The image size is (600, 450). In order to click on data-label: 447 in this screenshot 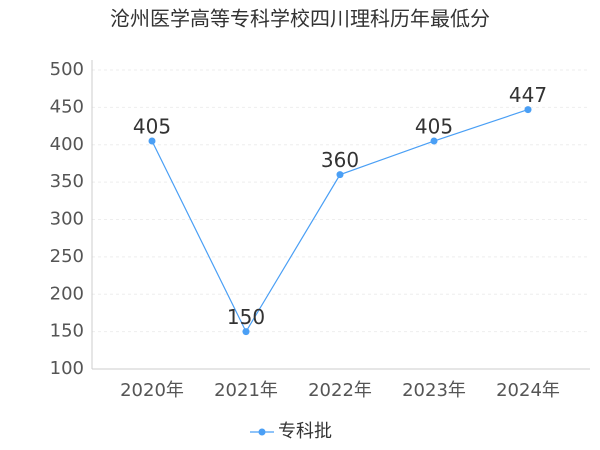, I will do `click(528, 95)`.